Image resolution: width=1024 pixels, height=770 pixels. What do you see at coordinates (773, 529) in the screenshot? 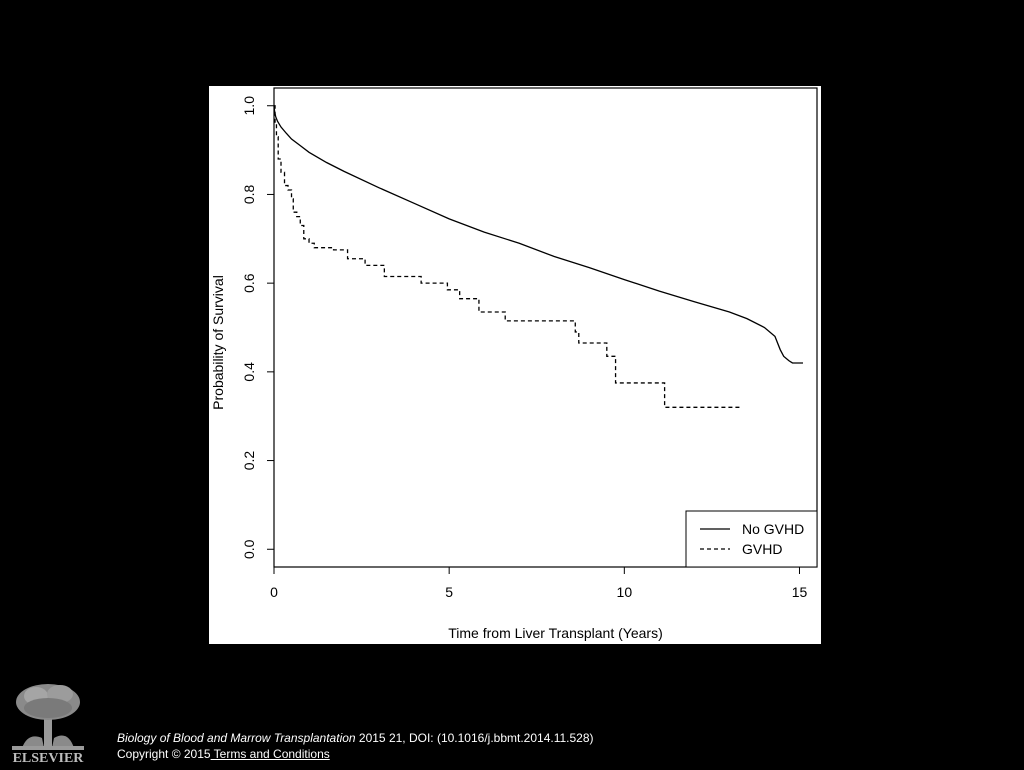
I see `legend-label: No GVHD` at bounding box center [773, 529].